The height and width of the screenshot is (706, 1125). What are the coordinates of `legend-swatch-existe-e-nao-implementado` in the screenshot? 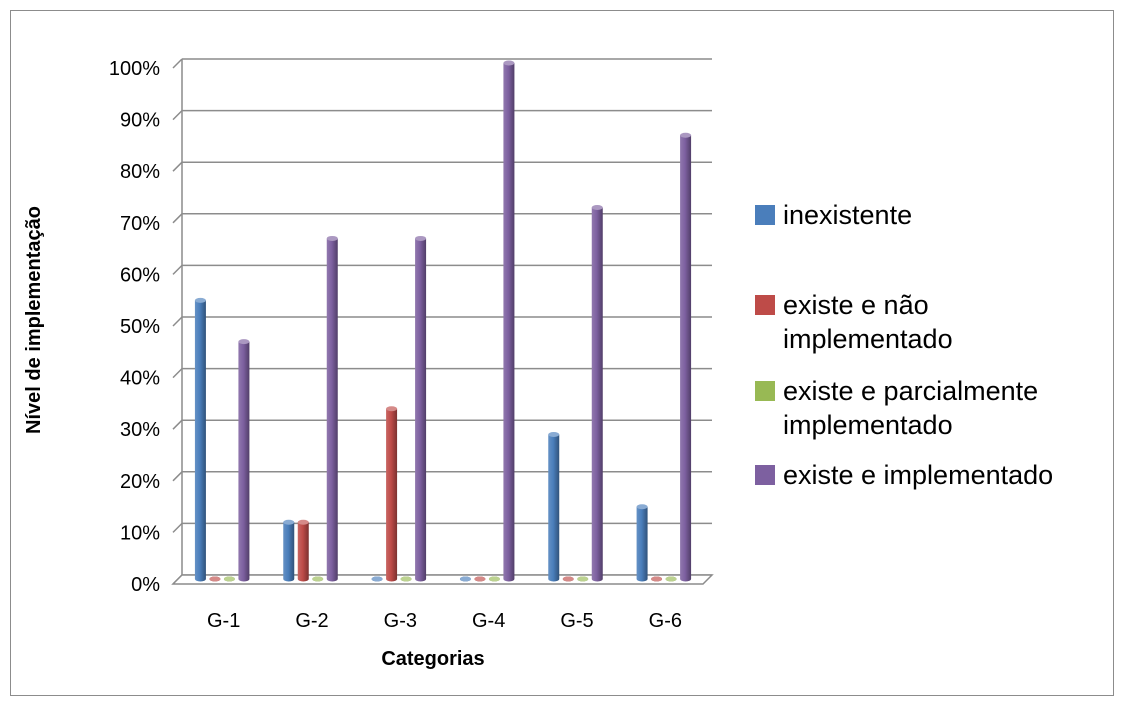 It's located at (765, 305).